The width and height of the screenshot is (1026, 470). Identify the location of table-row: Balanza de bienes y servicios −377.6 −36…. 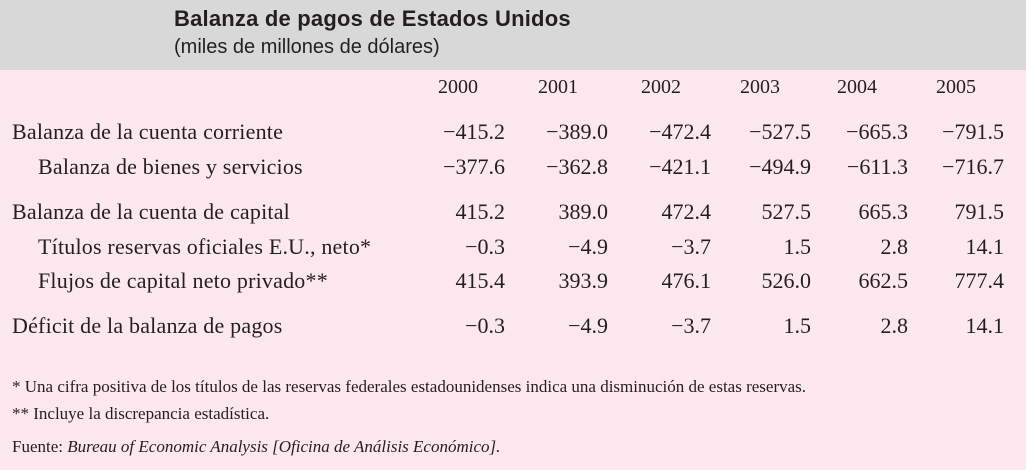
(513, 169).